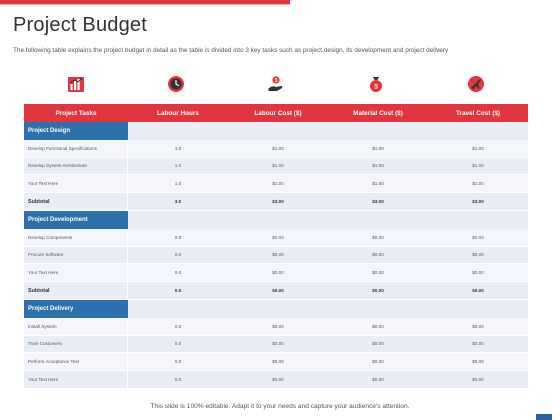 The image size is (560, 420). What do you see at coordinates (76, 113) in the screenshot?
I see `header-project-tasks: Project Tasks` at bounding box center [76, 113].